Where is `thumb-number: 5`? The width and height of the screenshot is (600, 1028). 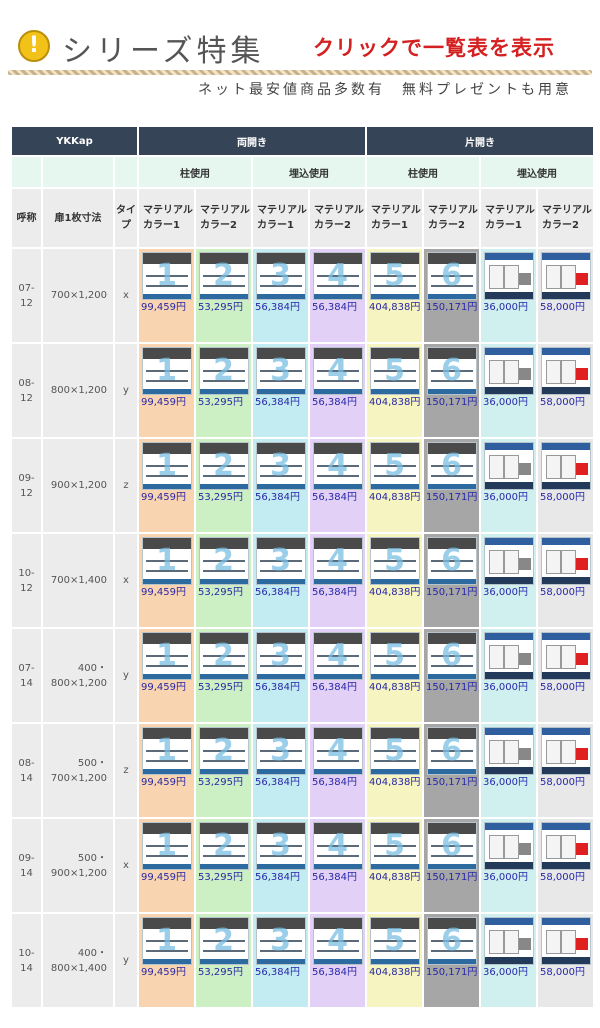 thumb-number: 5 is located at coordinates (394, 560).